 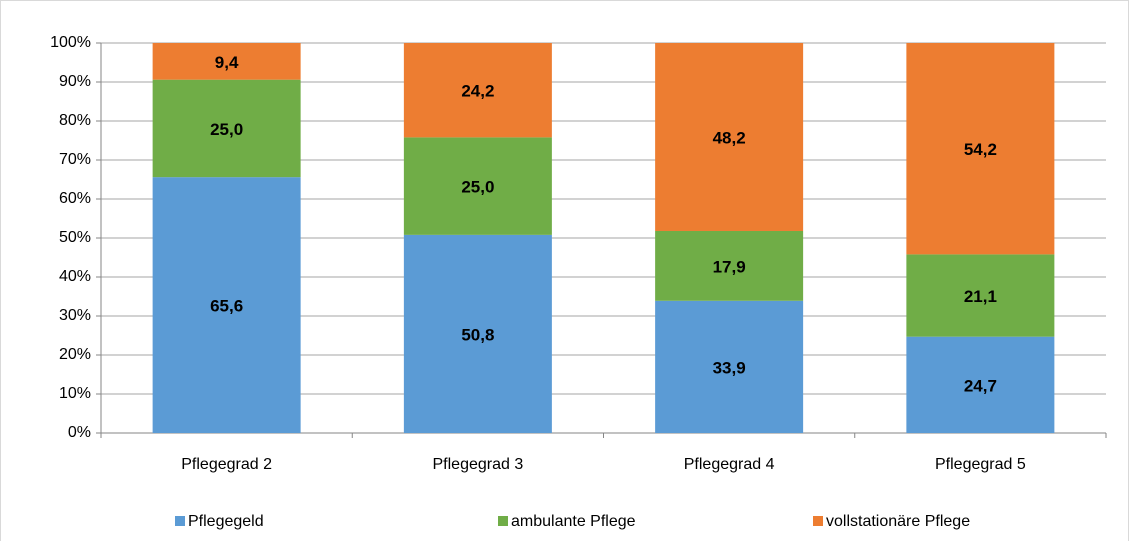 What do you see at coordinates (75, 120) in the screenshot?
I see `y-tick-label: 80%` at bounding box center [75, 120].